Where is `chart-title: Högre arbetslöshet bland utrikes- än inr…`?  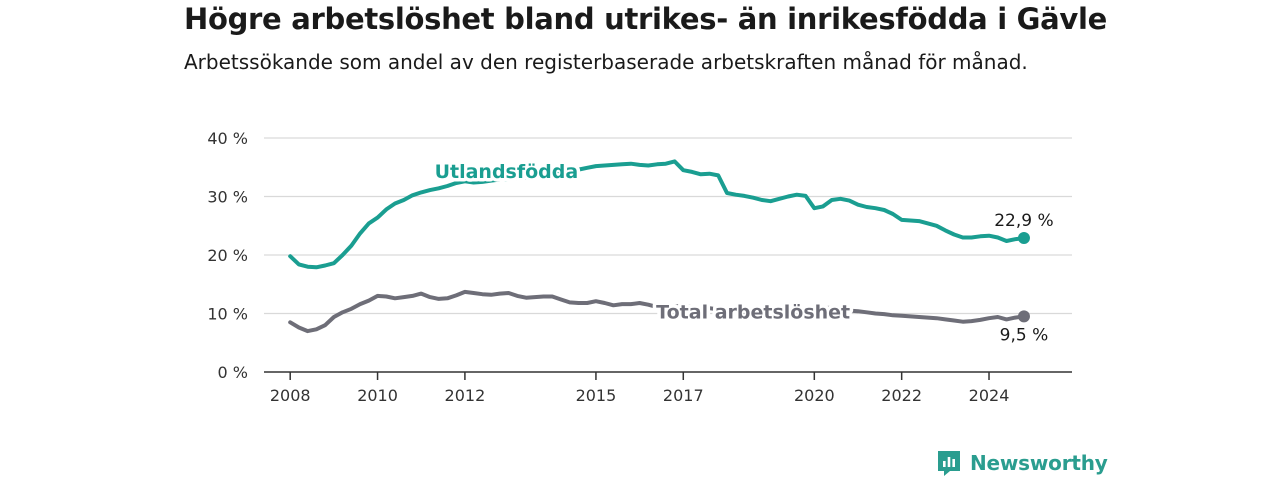 chart-title: Högre arbetslöshet bland utrikes- än inr… is located at coordinates (646, 19).